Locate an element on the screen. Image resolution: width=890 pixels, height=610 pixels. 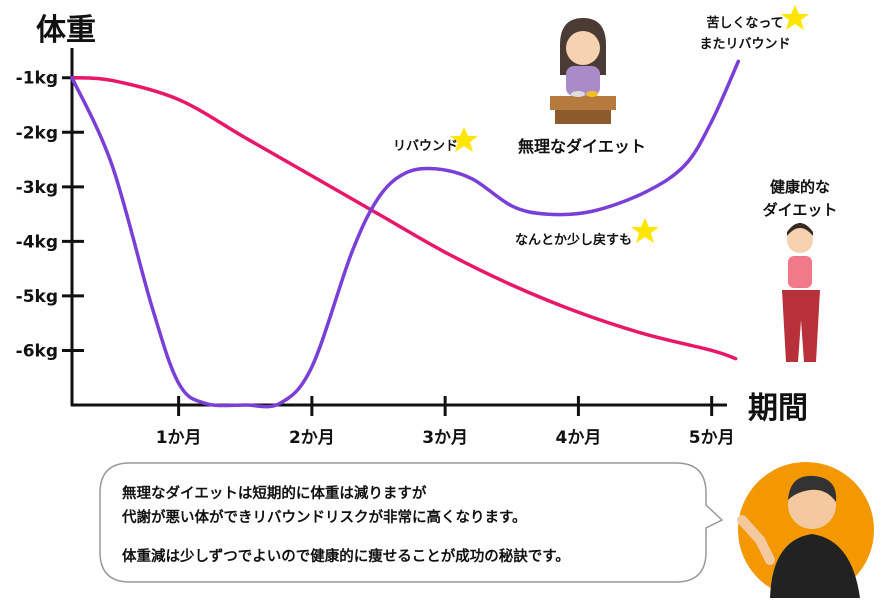
x-tick-label: 5か月 is located at coordinates (712, 438).